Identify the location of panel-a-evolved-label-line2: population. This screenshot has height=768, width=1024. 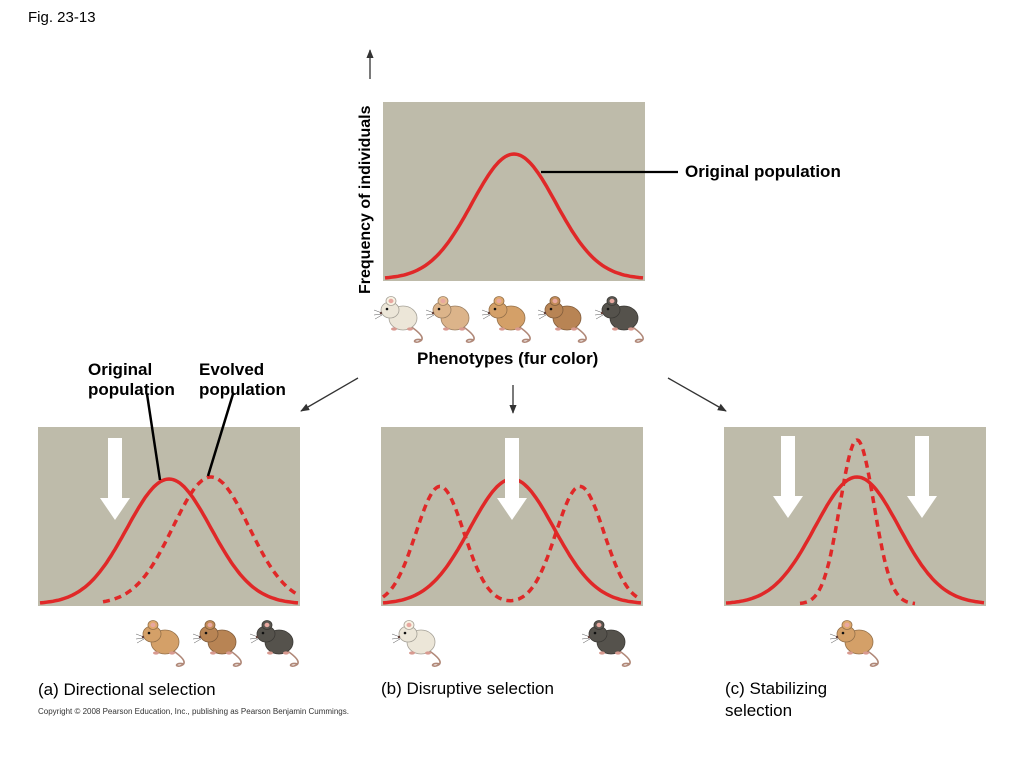
(242, 389).